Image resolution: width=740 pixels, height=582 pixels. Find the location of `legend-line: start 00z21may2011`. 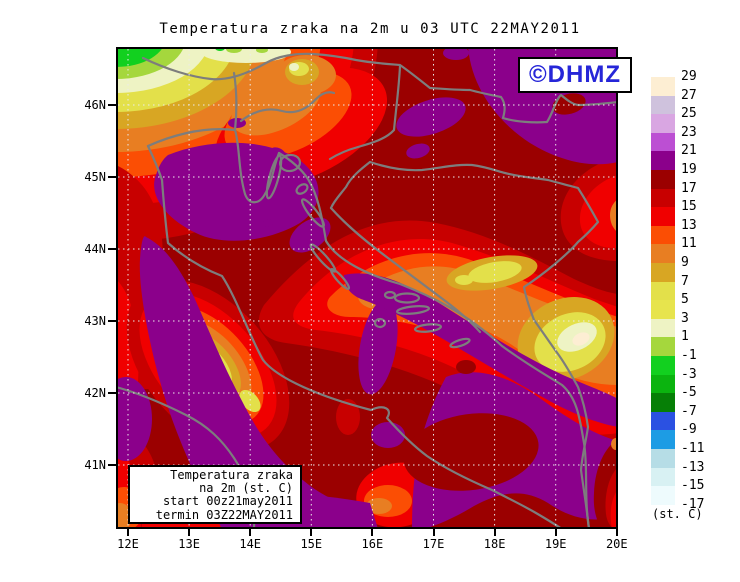

legend-line: start 00z21may2011 is located at coordinates (227, 501).